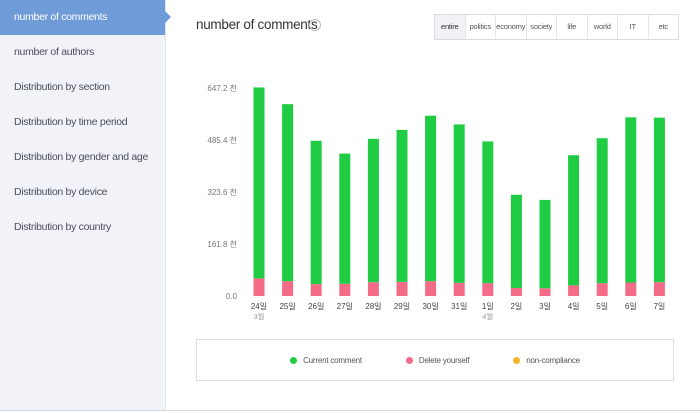 The height and width of the screenshot is (413, 700). What do you see at coordinates (631, 306) in the screenshot?
I see `x-tick-label: 6일` at bounding box center [631, 306].